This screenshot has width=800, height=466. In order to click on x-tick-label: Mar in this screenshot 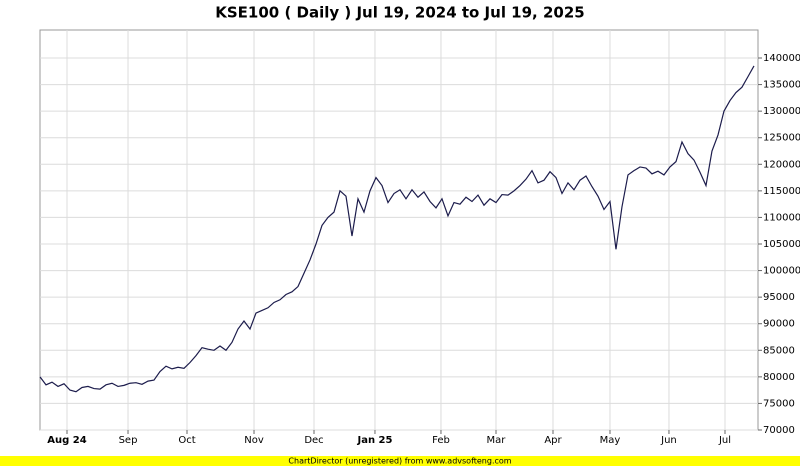, I will do `click(497, 440)`.